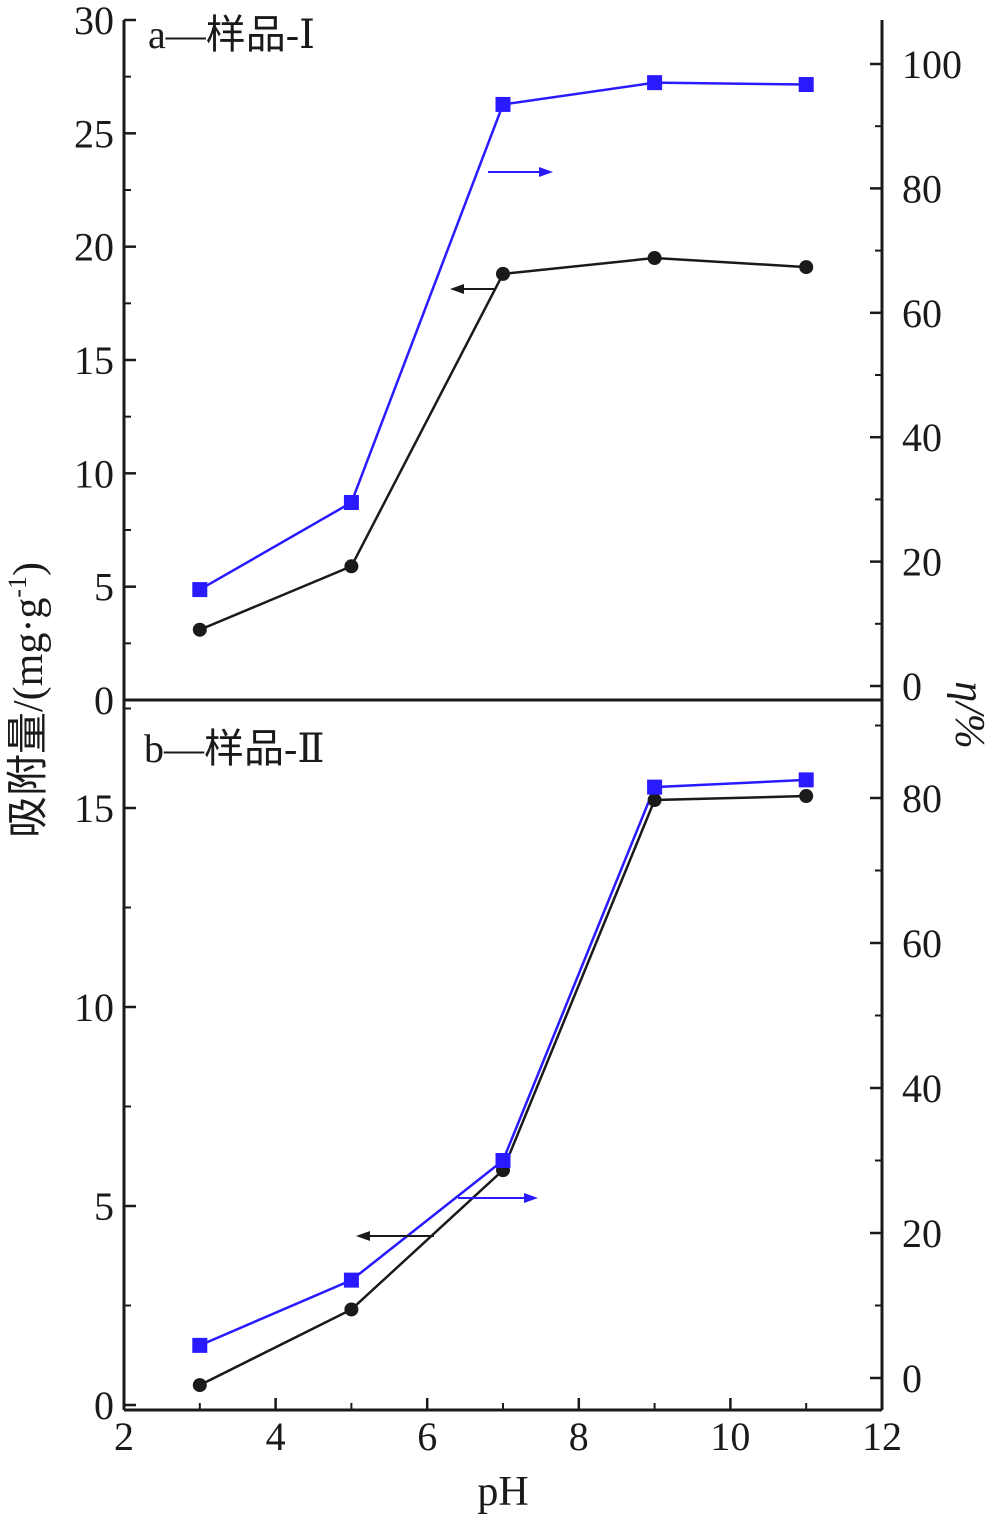  I want to click on y-left-tick-label-a-30: 30, so click(94, 21).